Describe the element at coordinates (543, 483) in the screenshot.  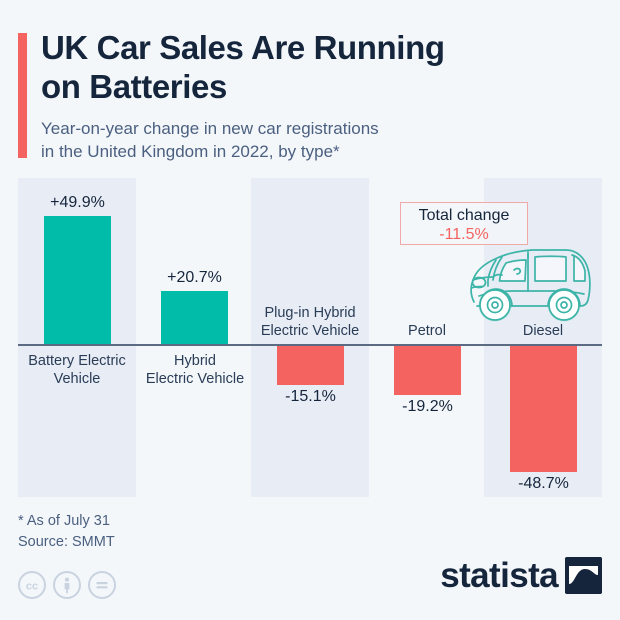
I see `bar-value-diesel: -48.7%` at that location.